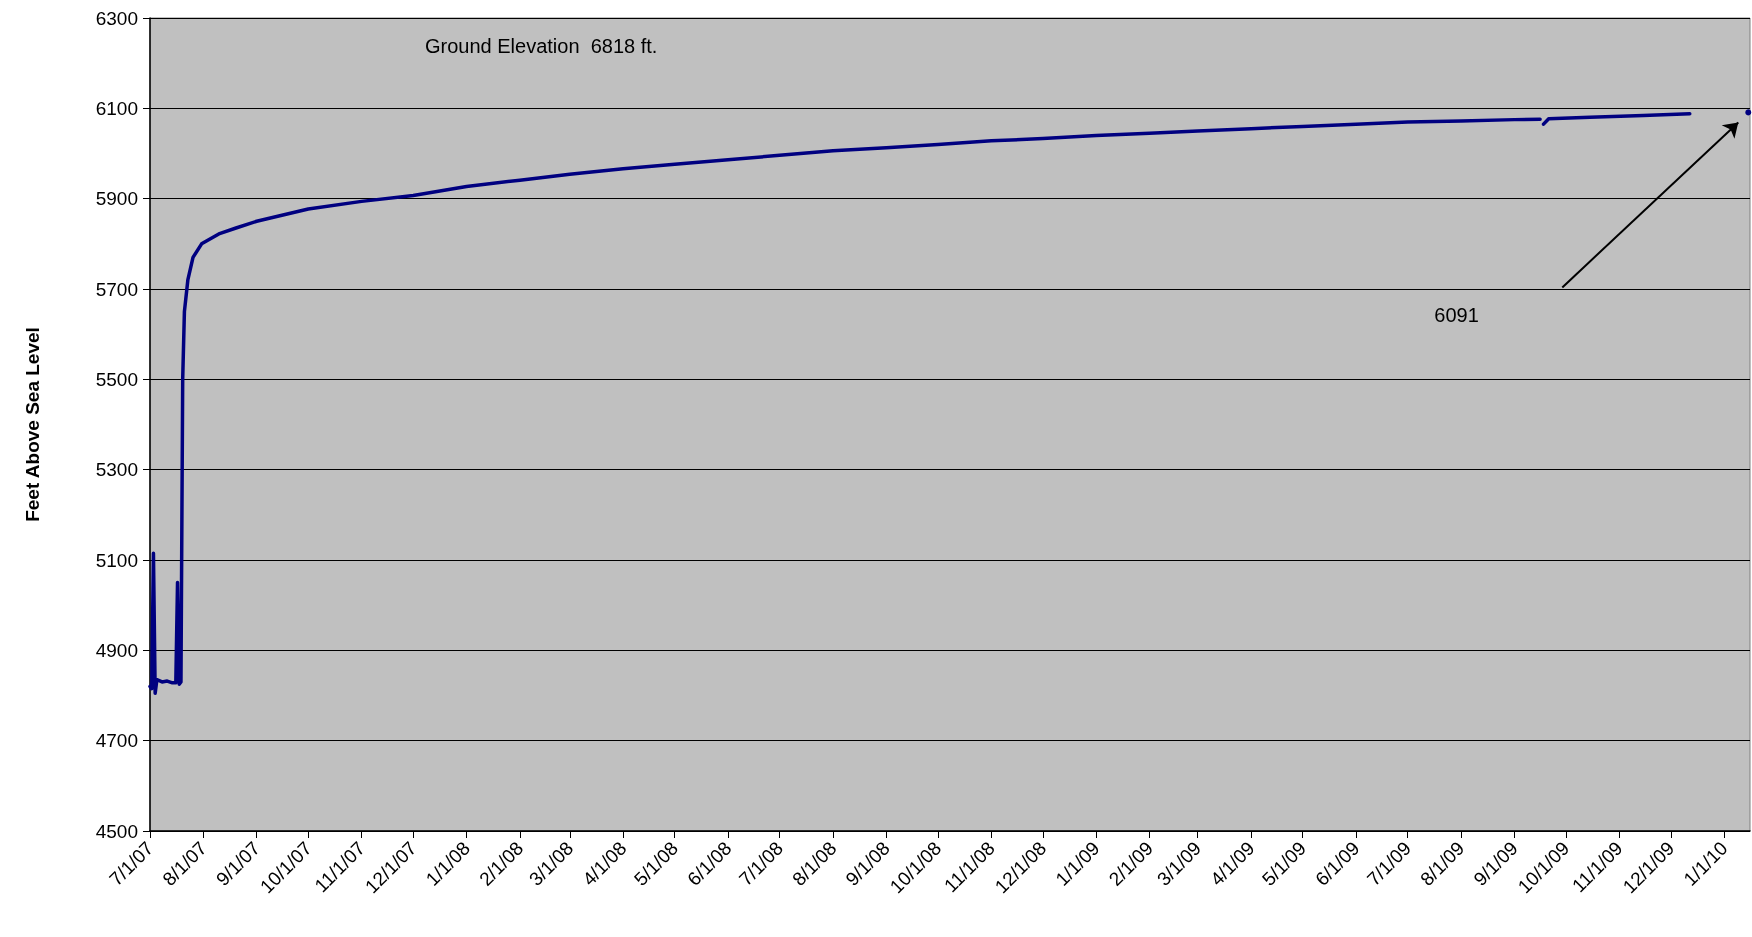 This screenshot has width=1752, height=937. Describe the element at coordinates (116, 108) in the screenshot. I see `y-tick-label: 6100` at that location.